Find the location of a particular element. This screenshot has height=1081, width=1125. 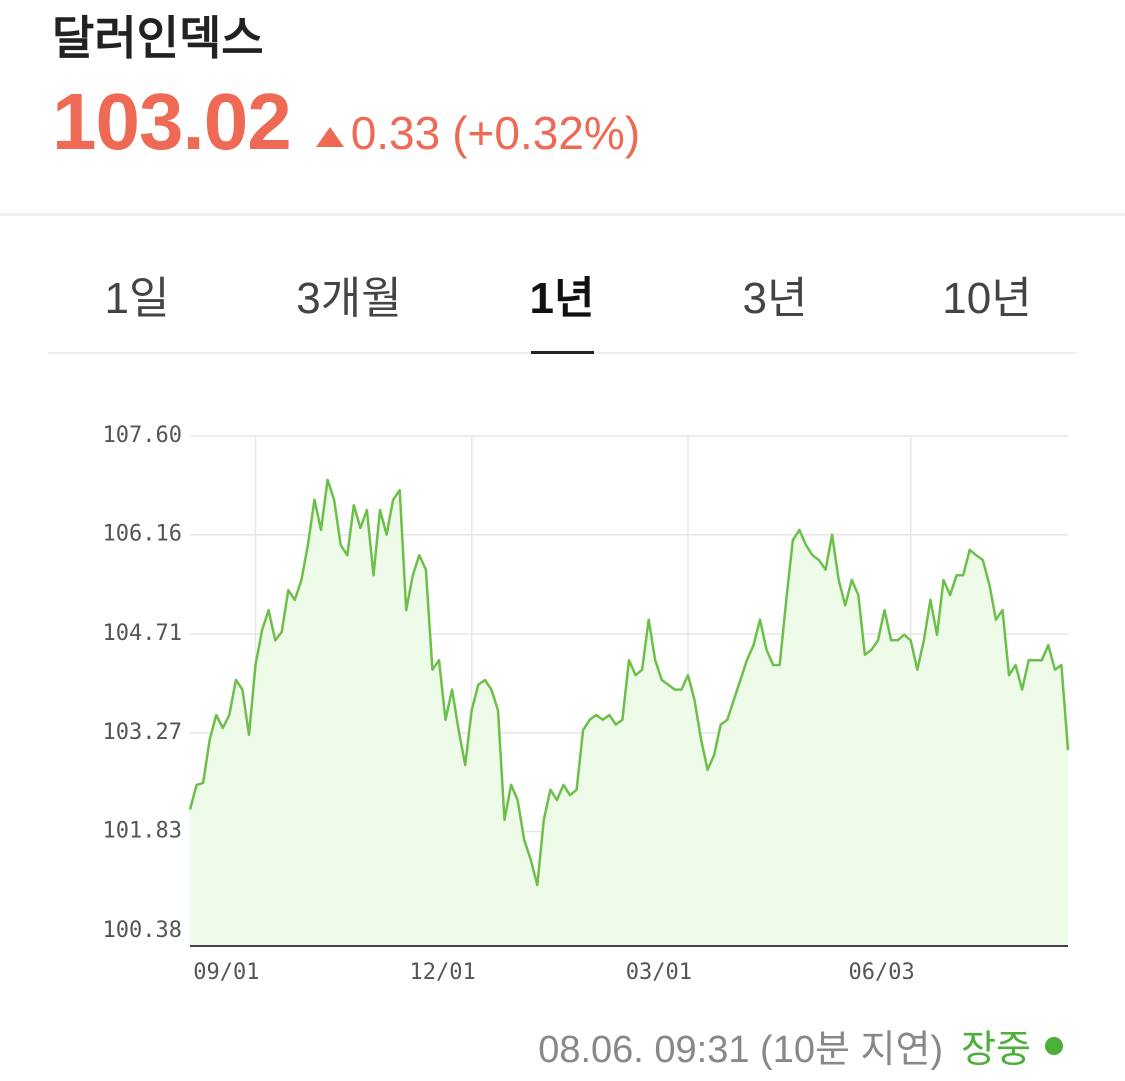

x-tick-label: 09/01 is located at coordinates (226, 972).